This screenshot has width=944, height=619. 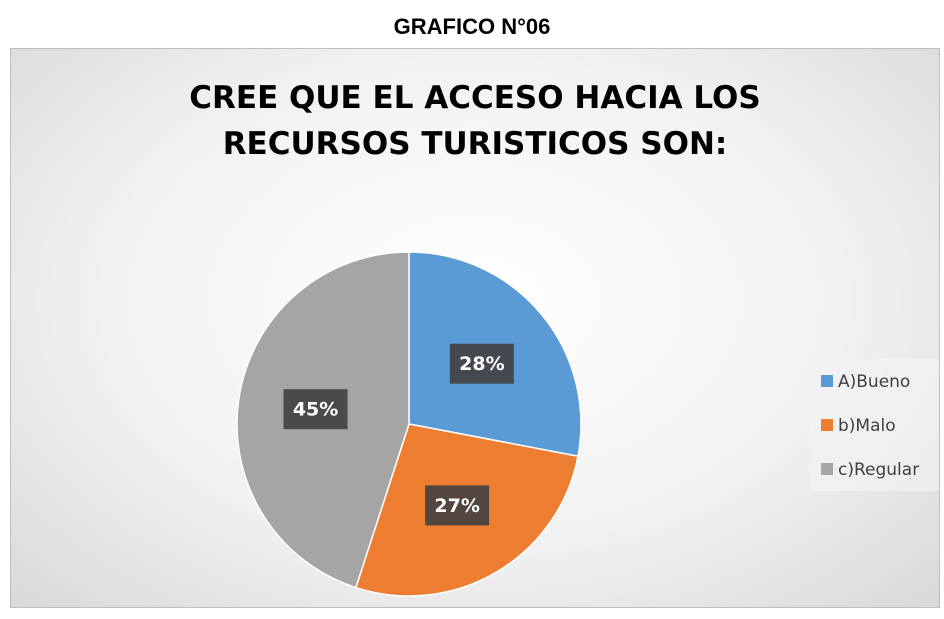 I want to click on data-label: 27%, so click(x=456, y=506).